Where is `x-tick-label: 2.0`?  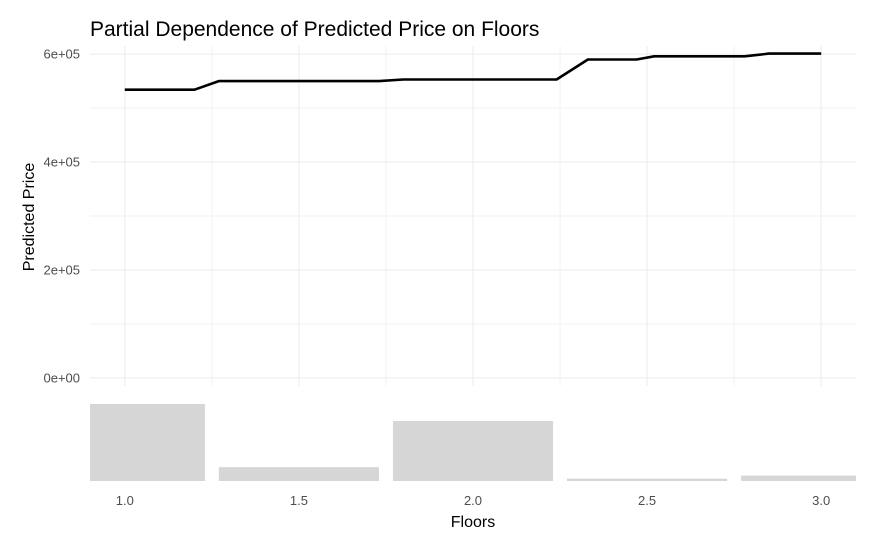 x-tick-label: 2.0 is located at coordinates (473, 500).